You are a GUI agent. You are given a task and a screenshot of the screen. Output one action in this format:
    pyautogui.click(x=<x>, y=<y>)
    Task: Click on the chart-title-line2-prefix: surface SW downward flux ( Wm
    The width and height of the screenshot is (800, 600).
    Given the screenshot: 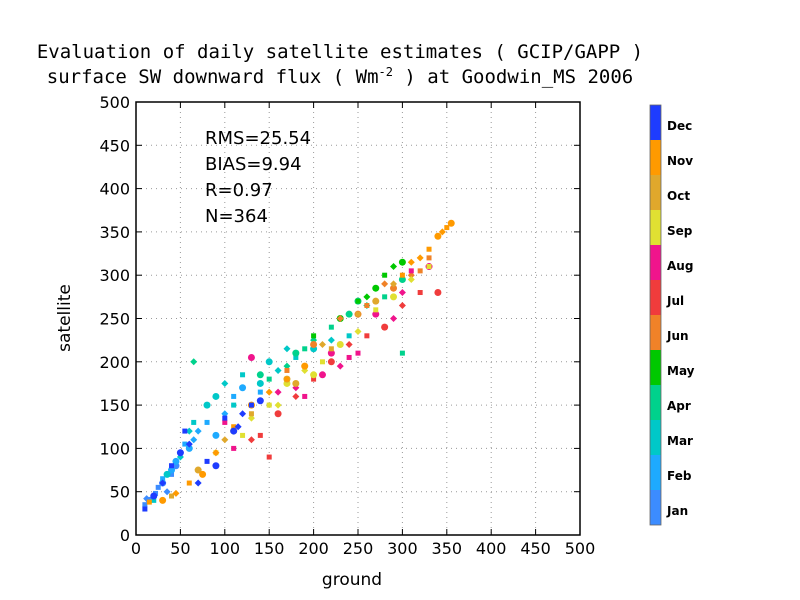 What is the action you would take?
    pyautogui.click(x=213, y=77)
    